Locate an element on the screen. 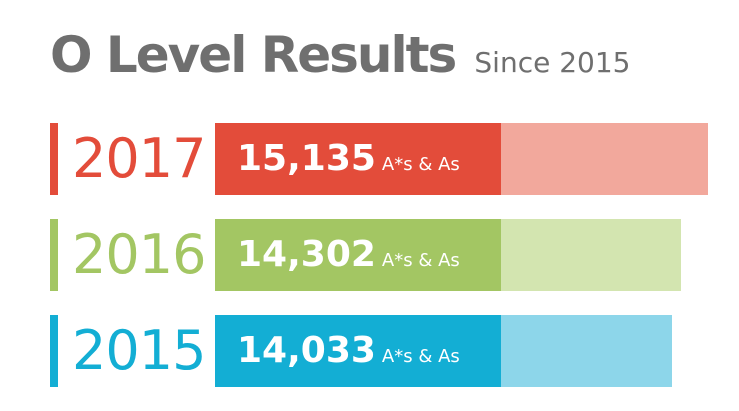  category-label-2015: 2015 is located at coordinates (139, 350).